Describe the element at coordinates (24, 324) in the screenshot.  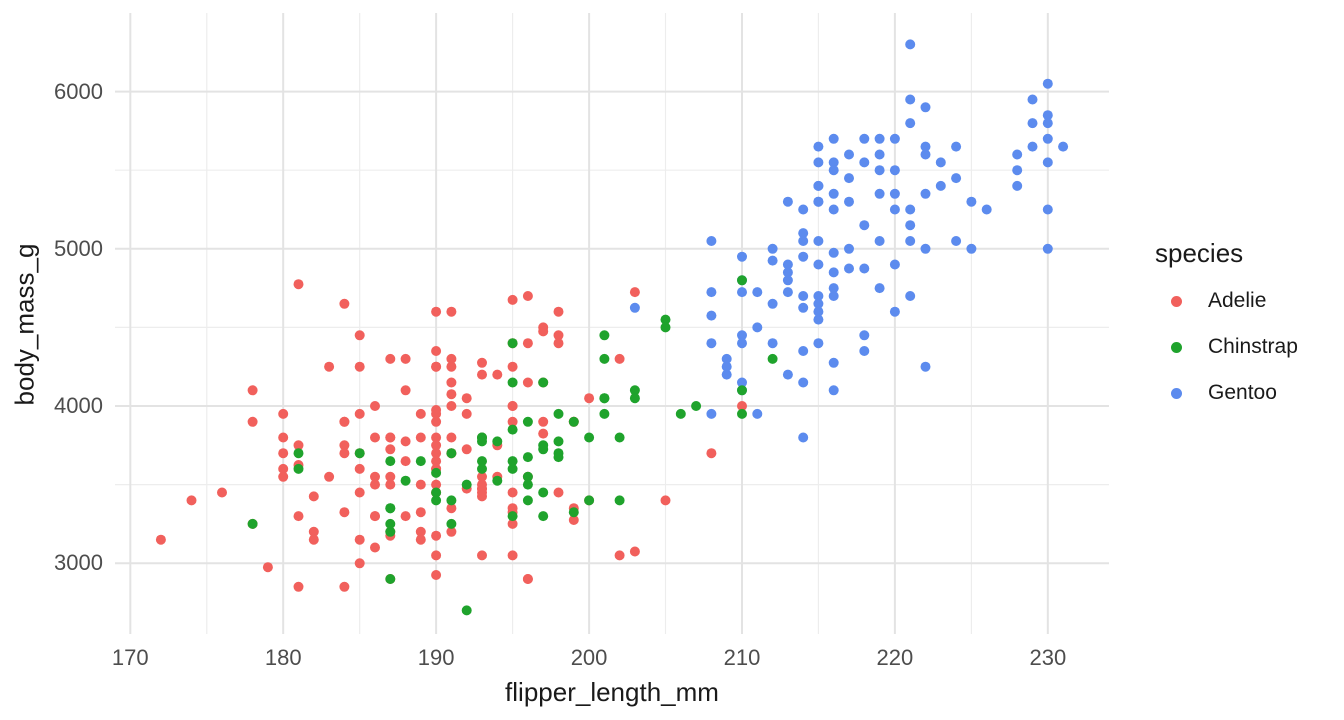
I see `y-axis-title: body_mass_g` at that location.